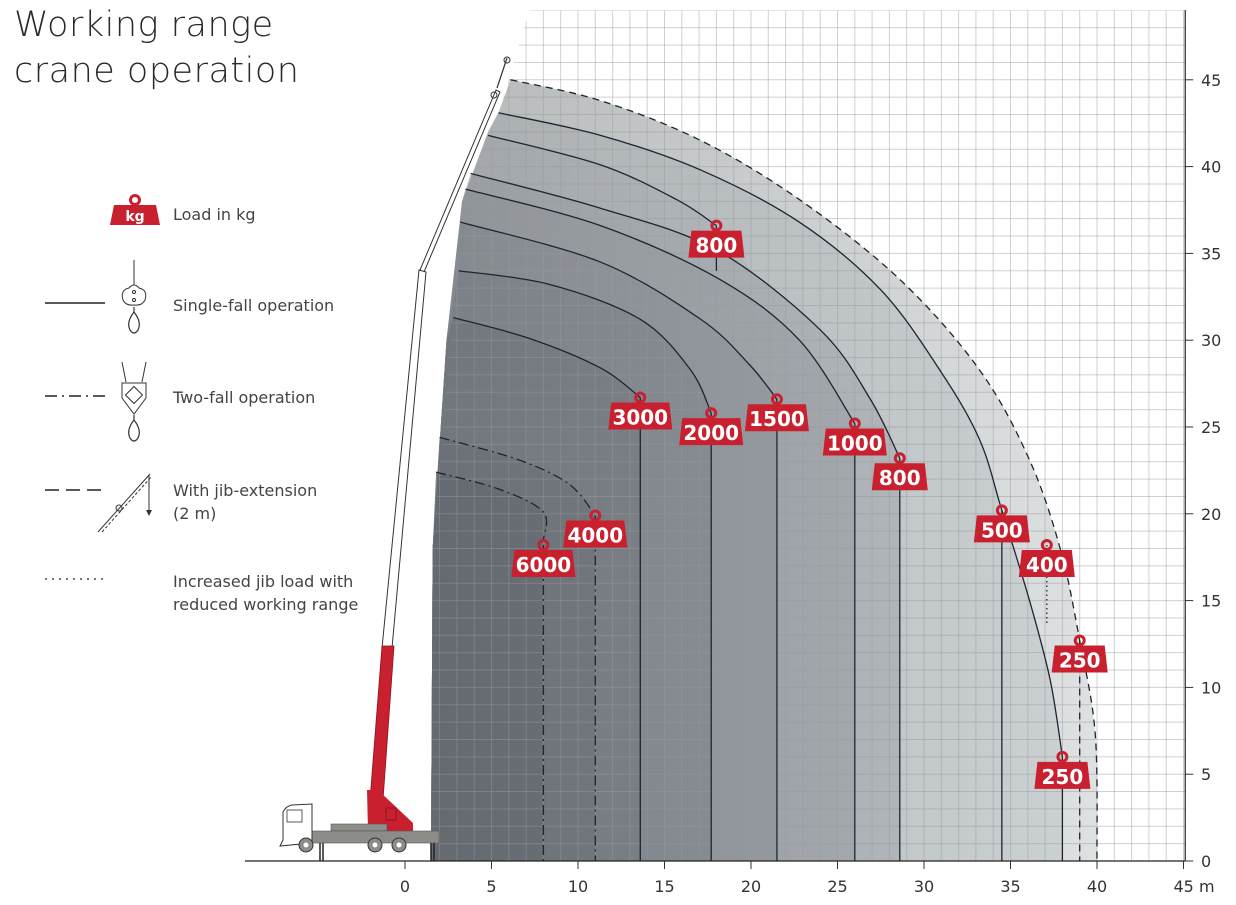  Describe the element at coordinates (195, 513) in the screenshot. I see `legend-jib-2: (2 m)` at that location.